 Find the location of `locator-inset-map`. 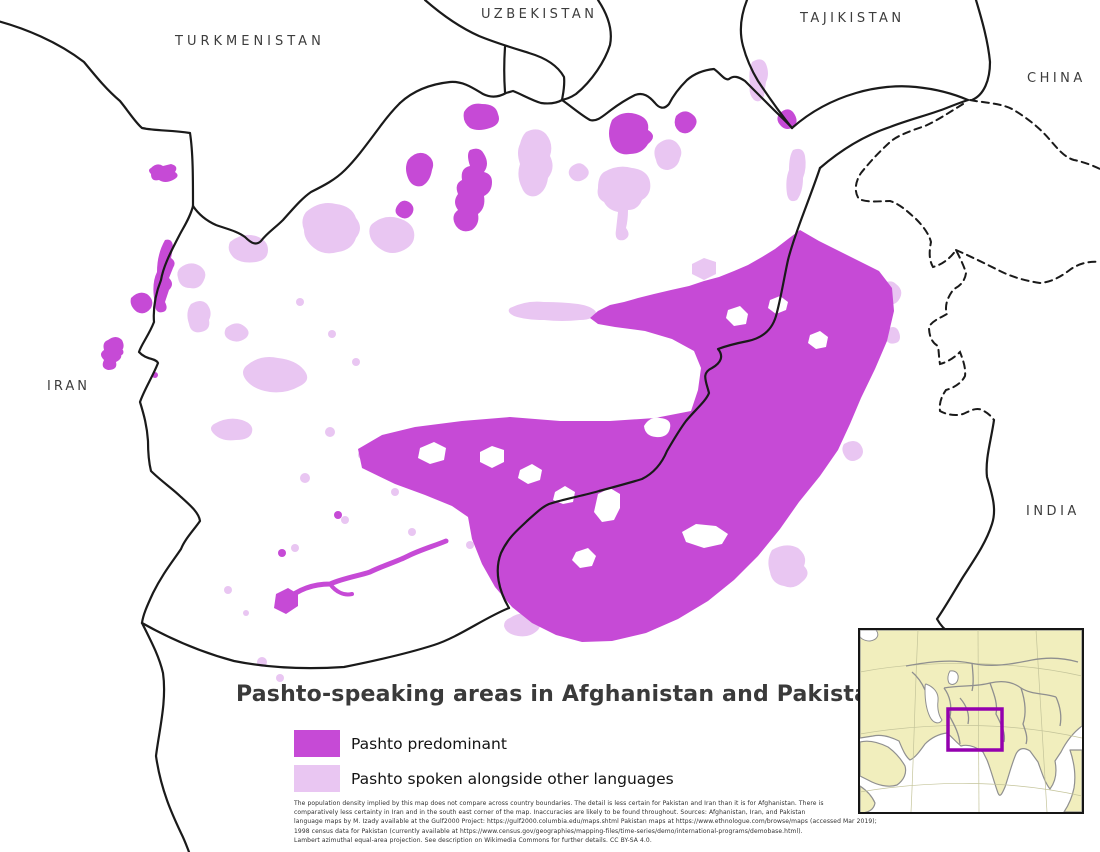

locator-inset-map is located at coordinates (971, 721).